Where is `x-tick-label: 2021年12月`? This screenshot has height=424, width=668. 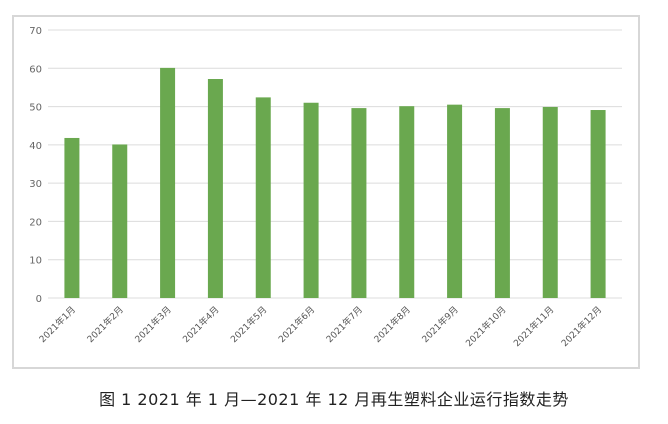
x-tick-label: 2021年12月 is located at coordinates (582, 327).